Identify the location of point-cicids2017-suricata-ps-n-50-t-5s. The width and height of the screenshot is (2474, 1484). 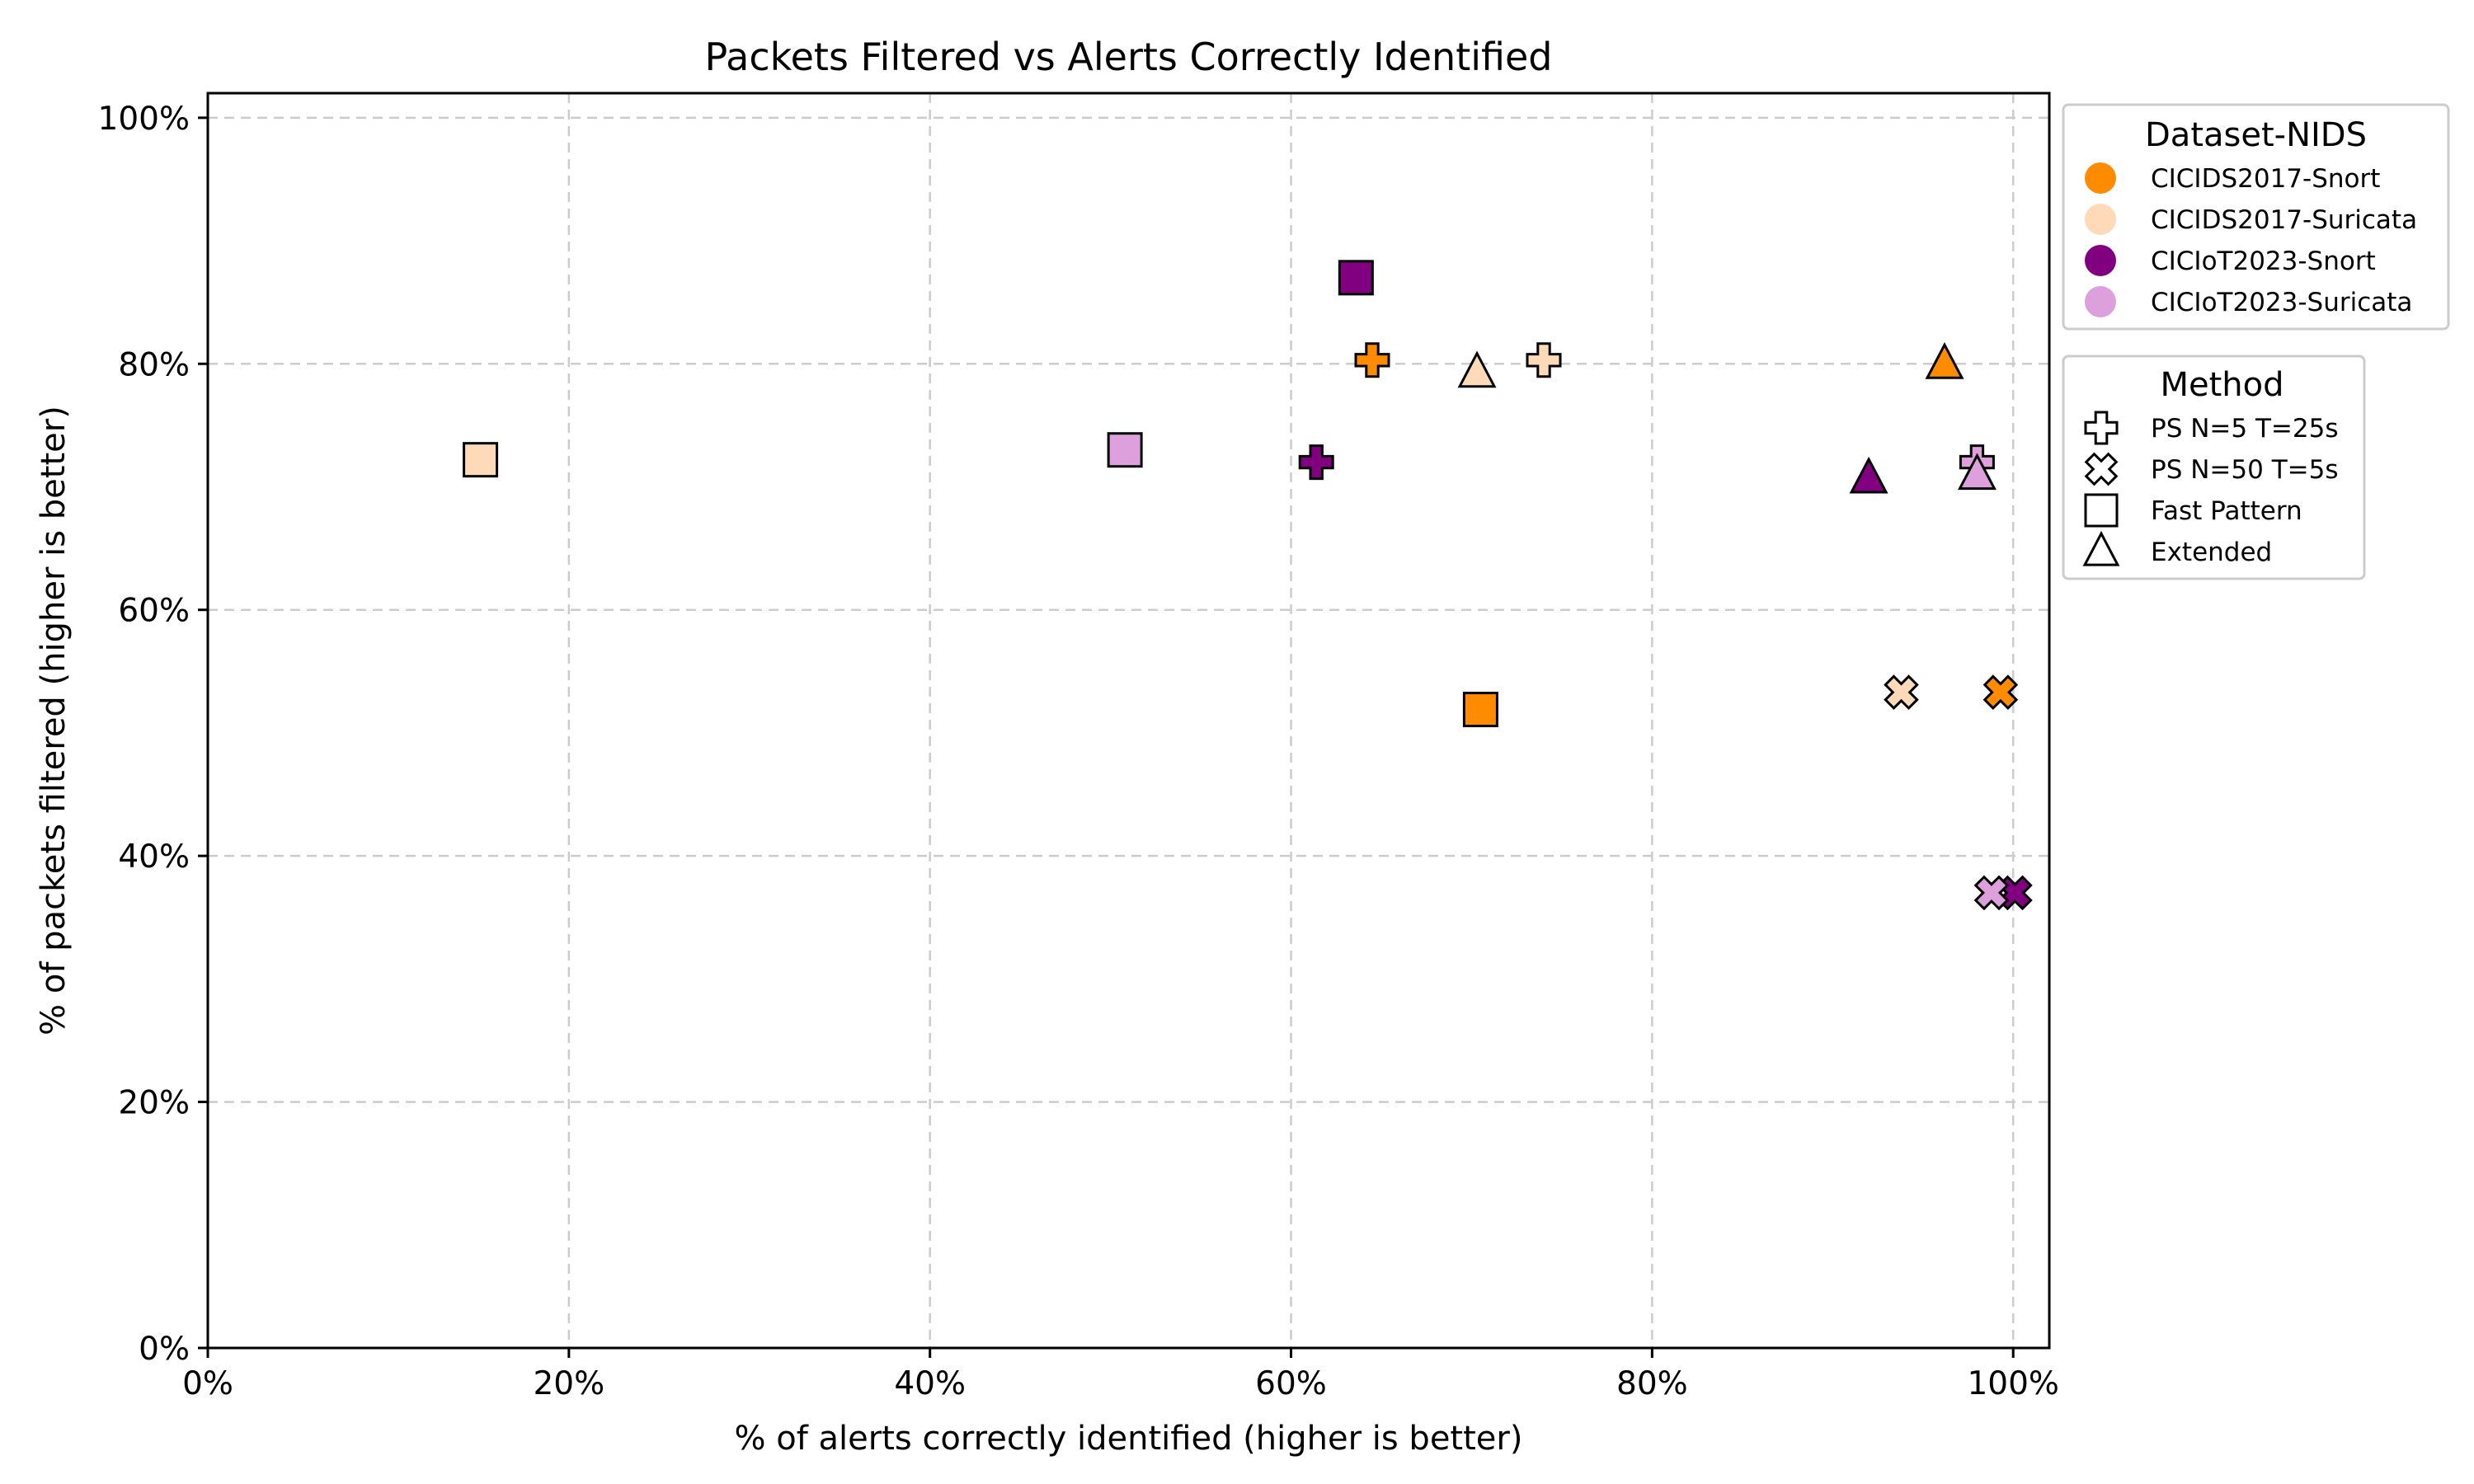
(1901, 692).